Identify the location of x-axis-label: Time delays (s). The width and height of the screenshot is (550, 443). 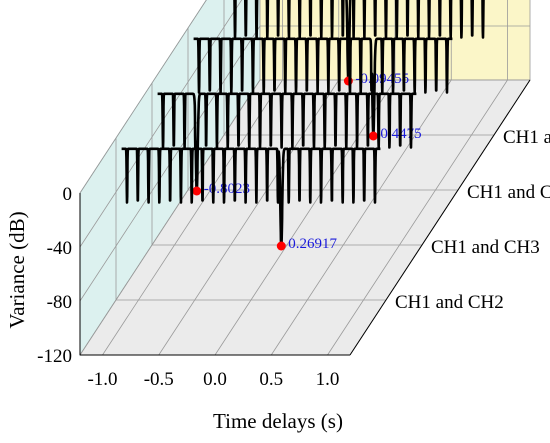
(278, 421).